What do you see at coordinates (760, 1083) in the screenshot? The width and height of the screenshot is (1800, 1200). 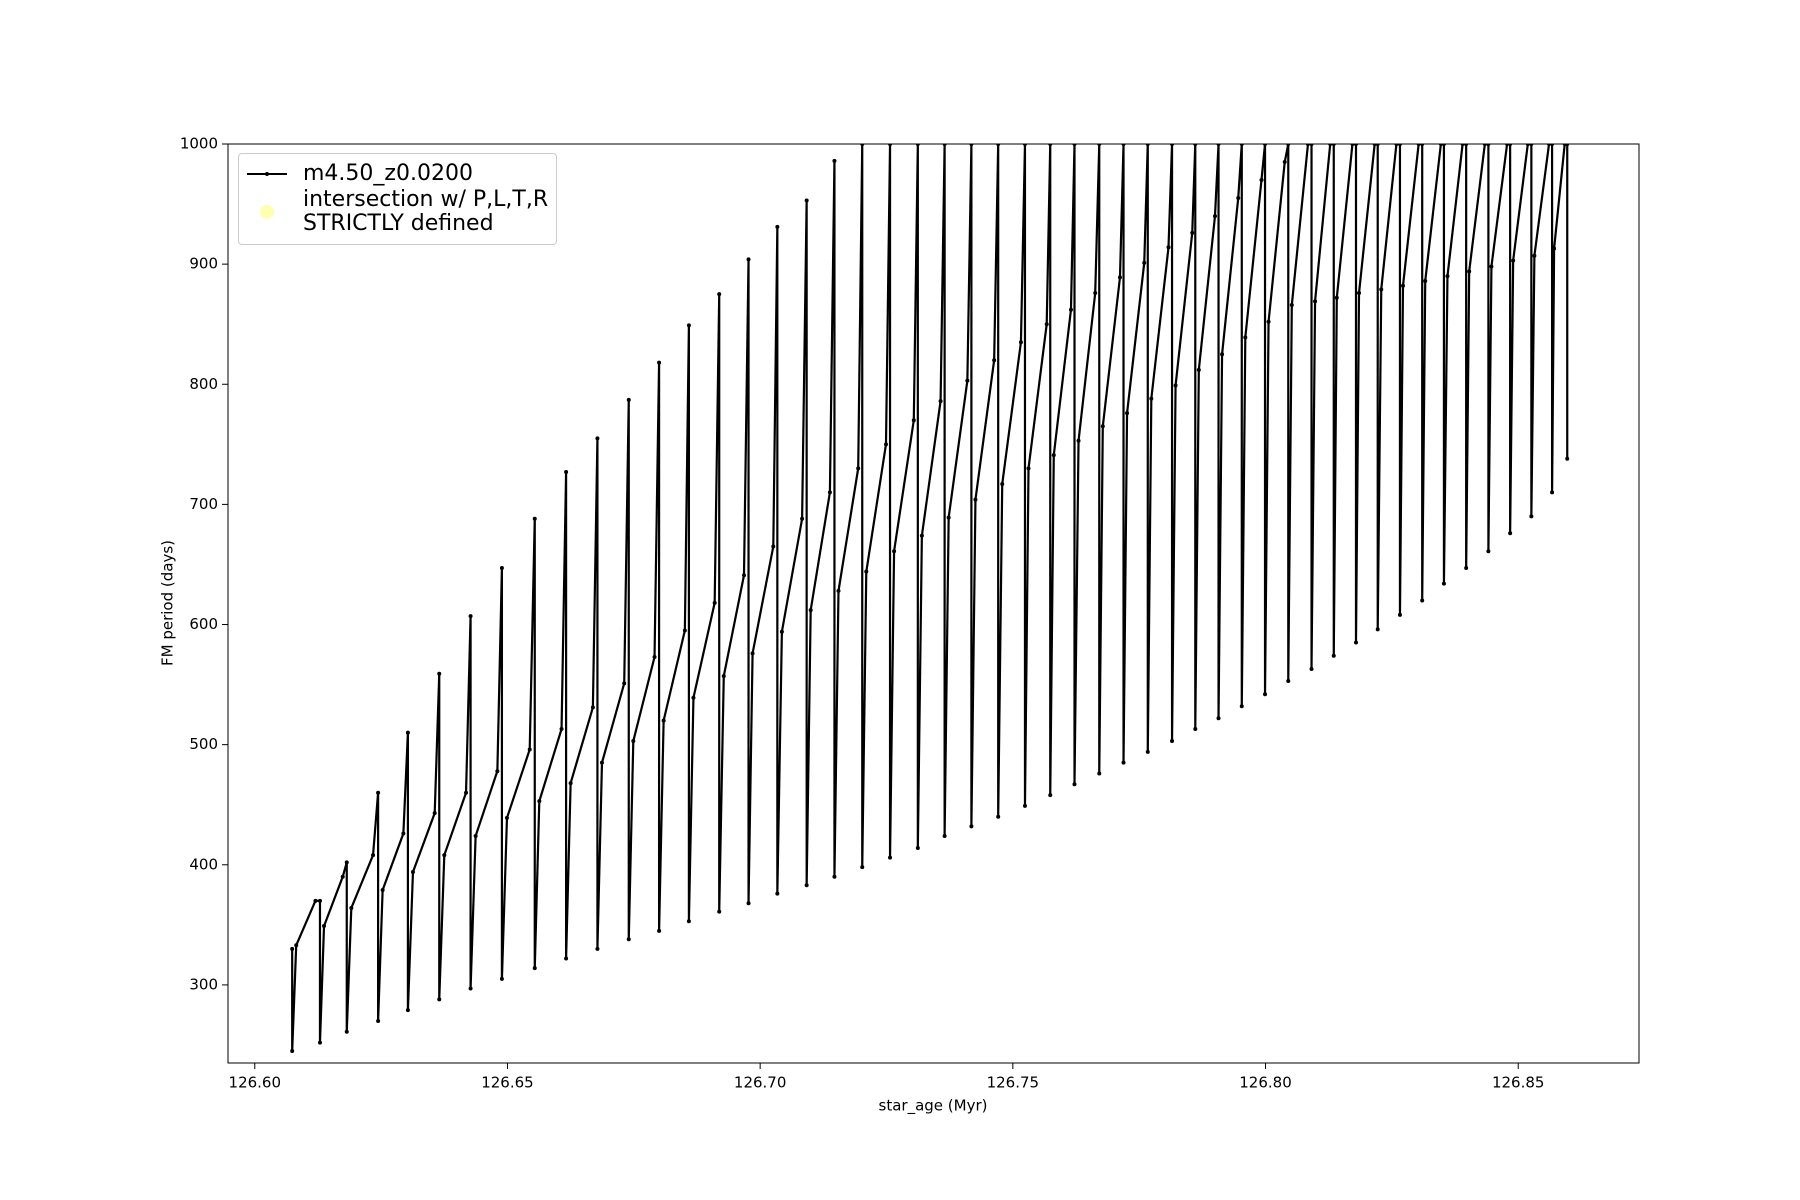 I see `x-tick-label: 126.70` at bounding box center [760, 1083].